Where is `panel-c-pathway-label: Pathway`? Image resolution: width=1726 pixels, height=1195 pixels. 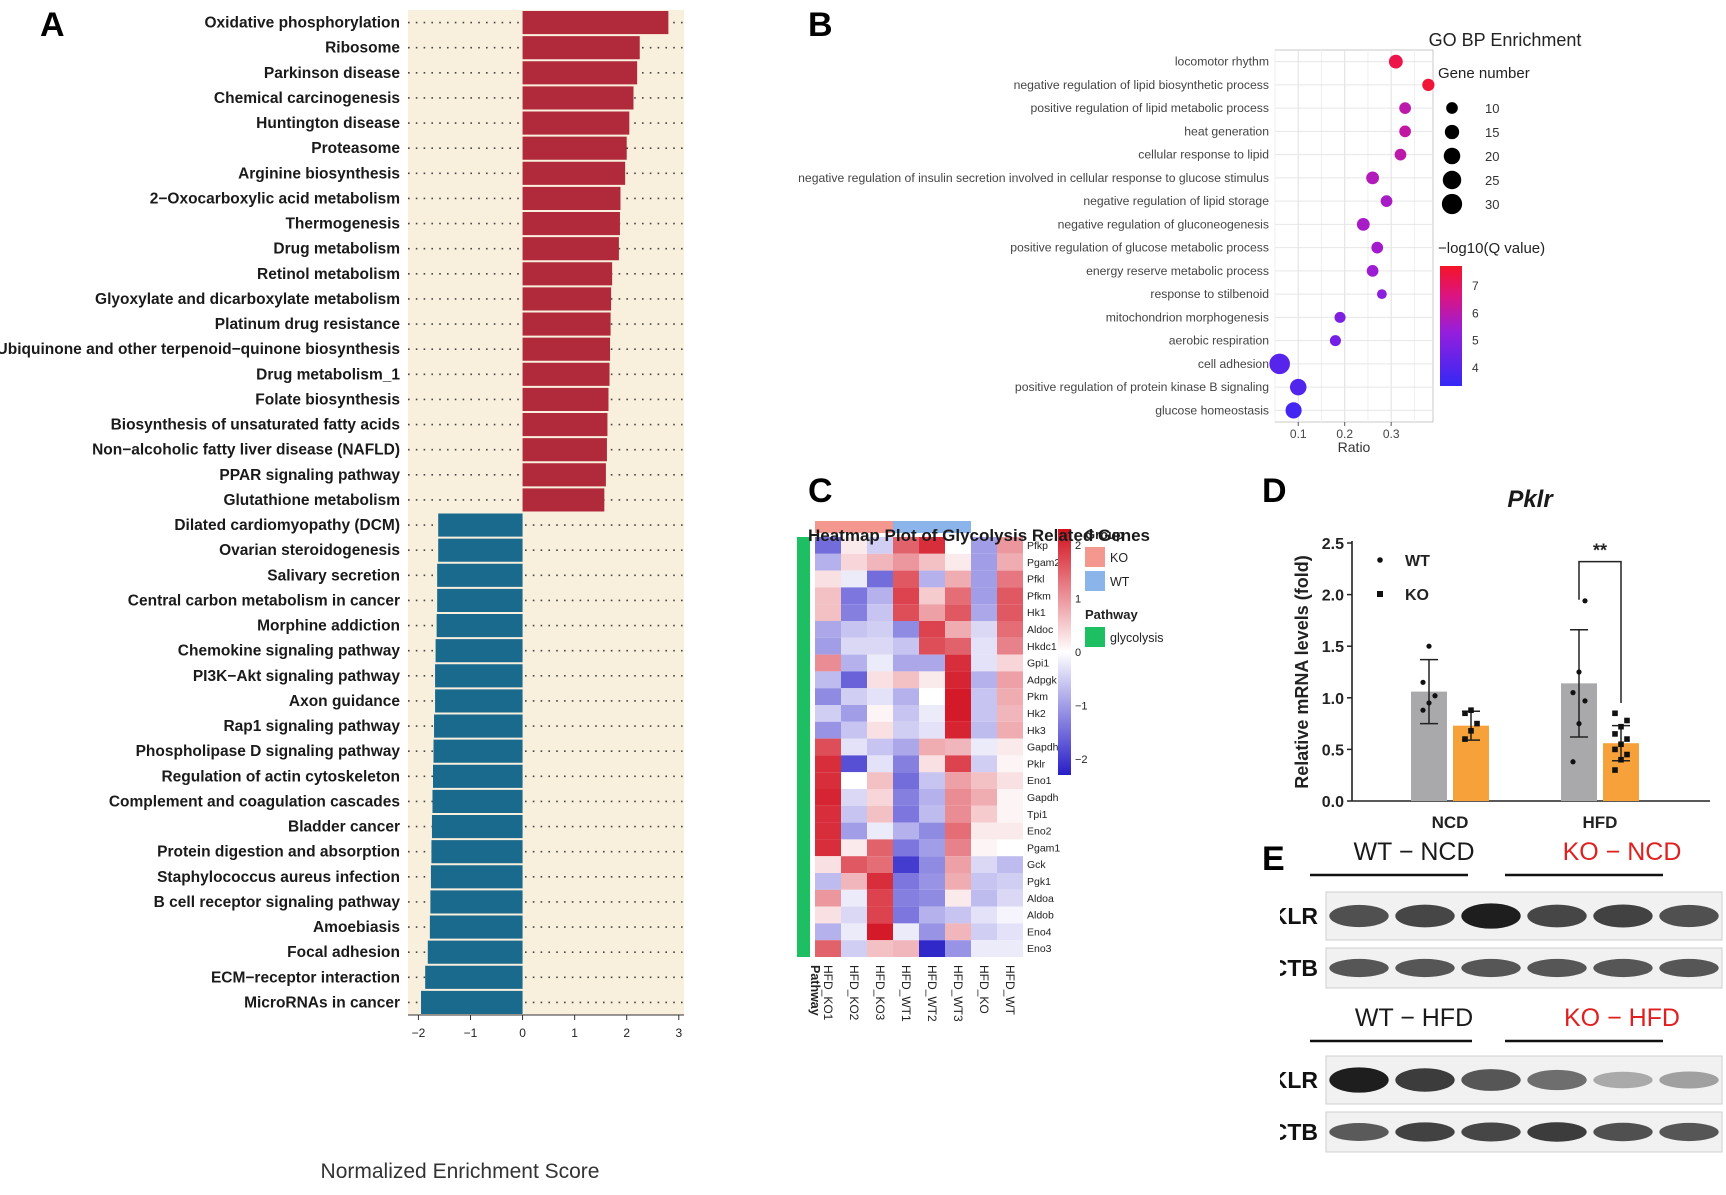
panel-c-pathway-label: Pathway is located at coordinates (815, 990).